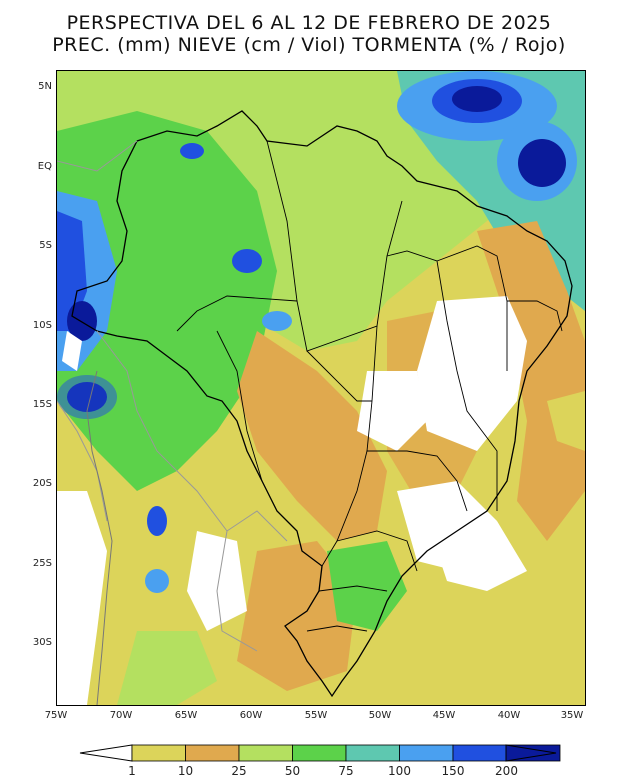  I want to click on lon-label-65w: 65W, so click(186, 715).